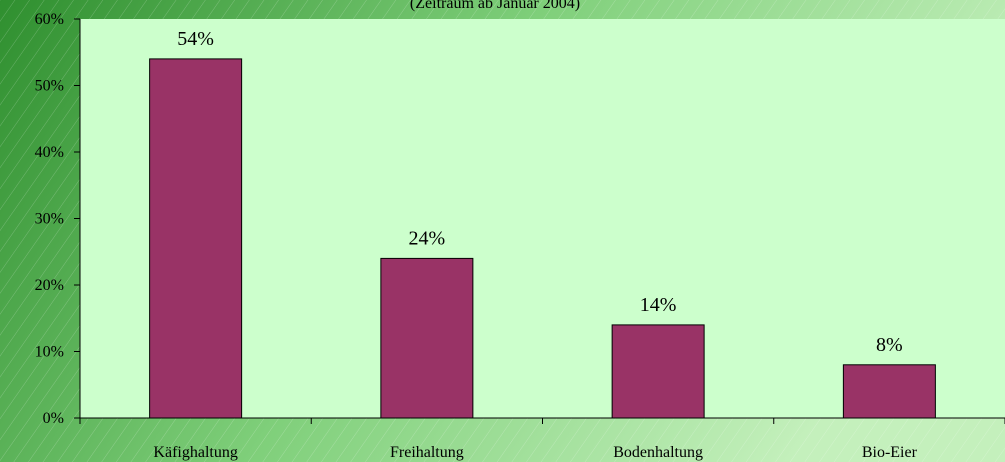 The image size is (1005, 462). What do you see at coordinates (49, 285) in the screenshot?
I see `y-tick-label: 20%` at bounding box center [49, 285].